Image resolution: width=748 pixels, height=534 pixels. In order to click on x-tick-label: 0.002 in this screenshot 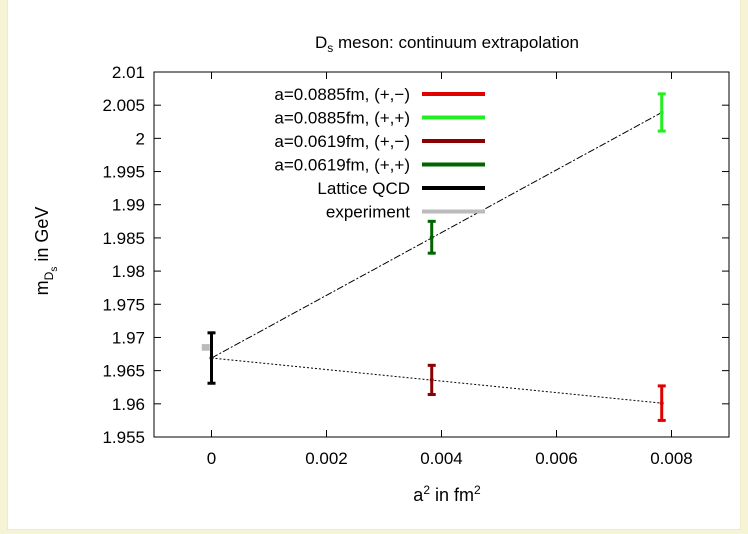, I will do `click(326, 458)`.